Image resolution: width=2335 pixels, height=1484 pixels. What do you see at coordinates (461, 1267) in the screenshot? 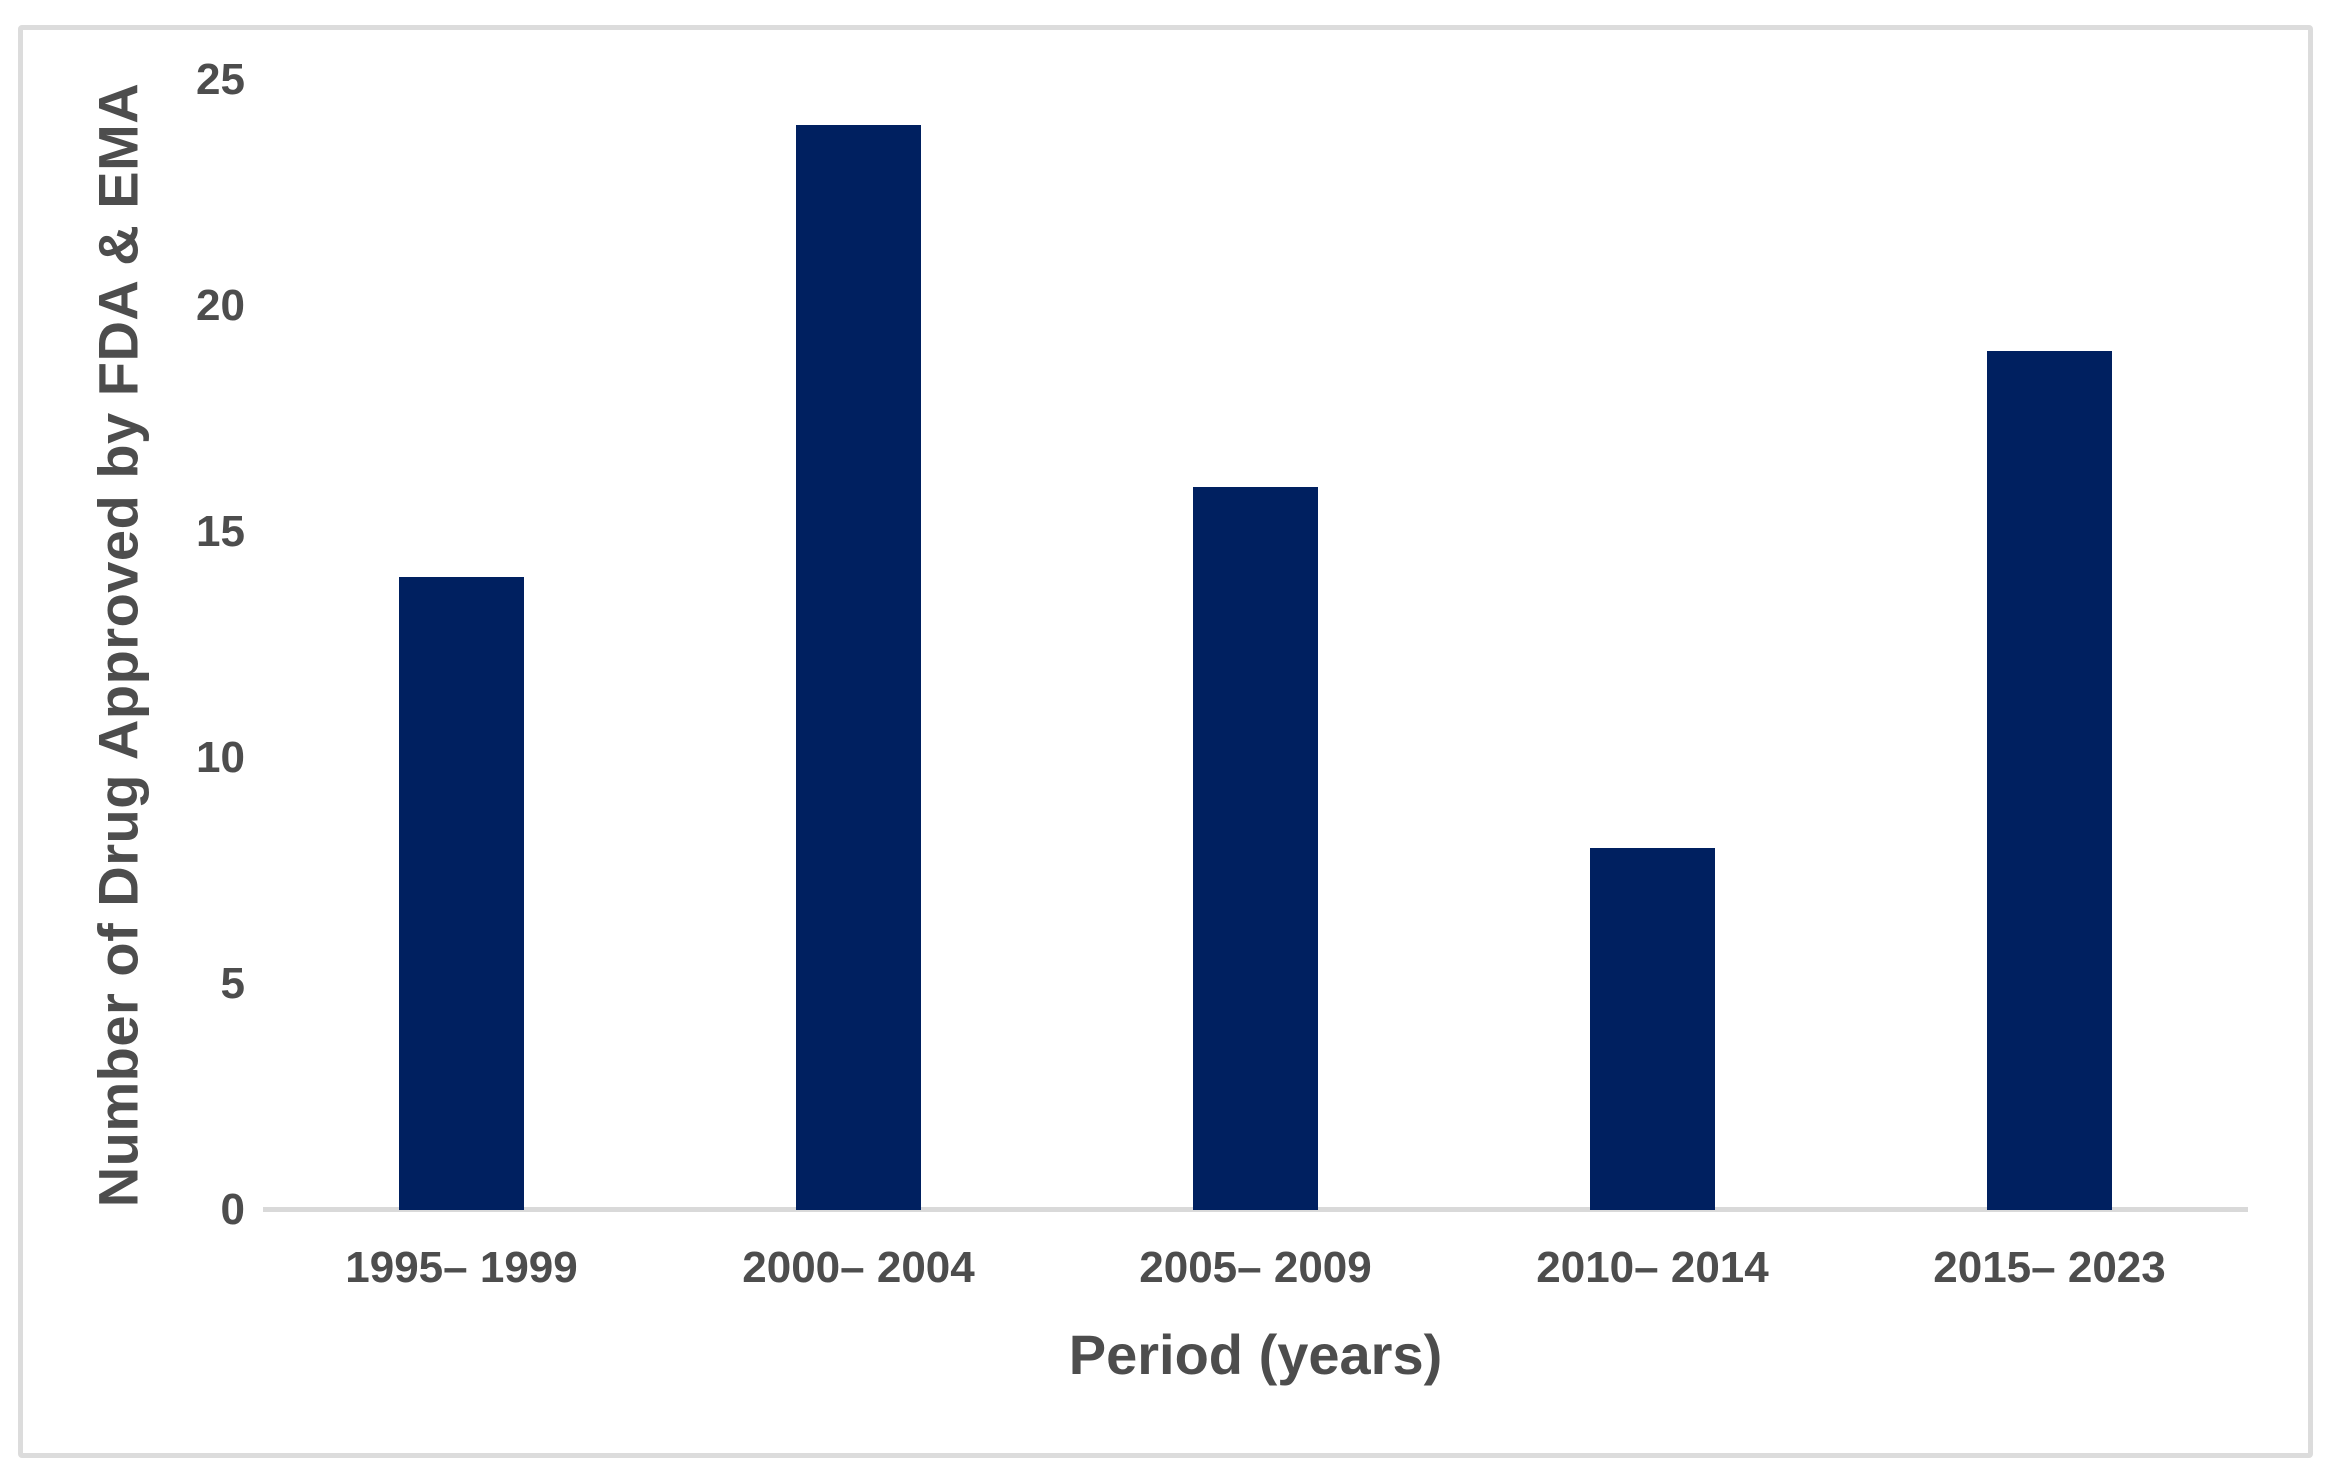
I see `x-category-label-1: 1995– 1999` at bounding box center [461, 1267].